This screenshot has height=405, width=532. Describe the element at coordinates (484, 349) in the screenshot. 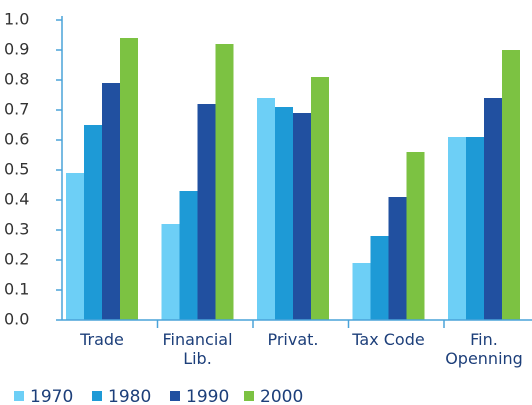

I see `x-tick-label: Fin. Openning` at that location.